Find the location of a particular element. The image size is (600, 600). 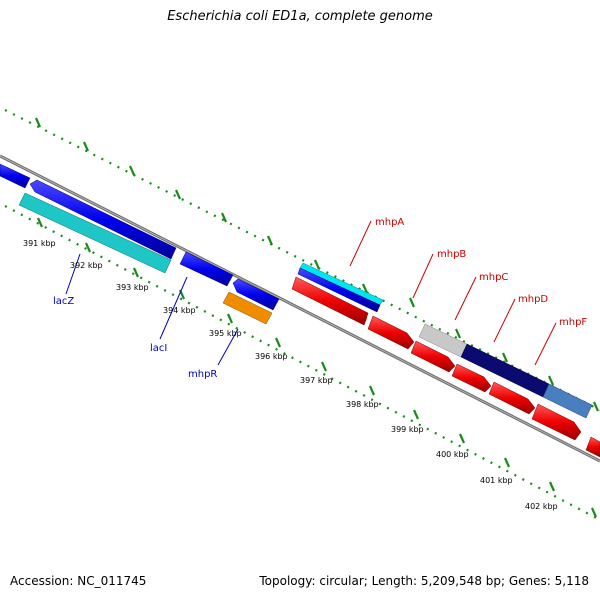

label-mhpB: mhpB is located at coordinates (451, 254).